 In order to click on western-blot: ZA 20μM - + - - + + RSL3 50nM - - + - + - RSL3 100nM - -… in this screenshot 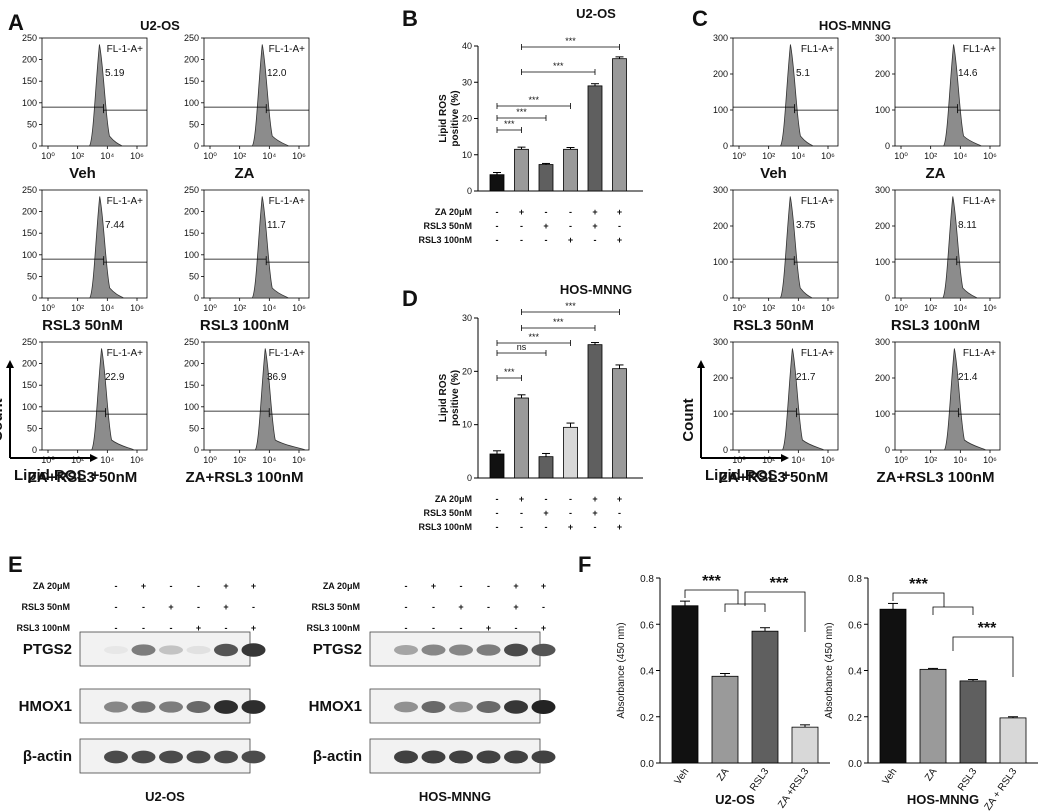, I will do `click(286, 692)`.